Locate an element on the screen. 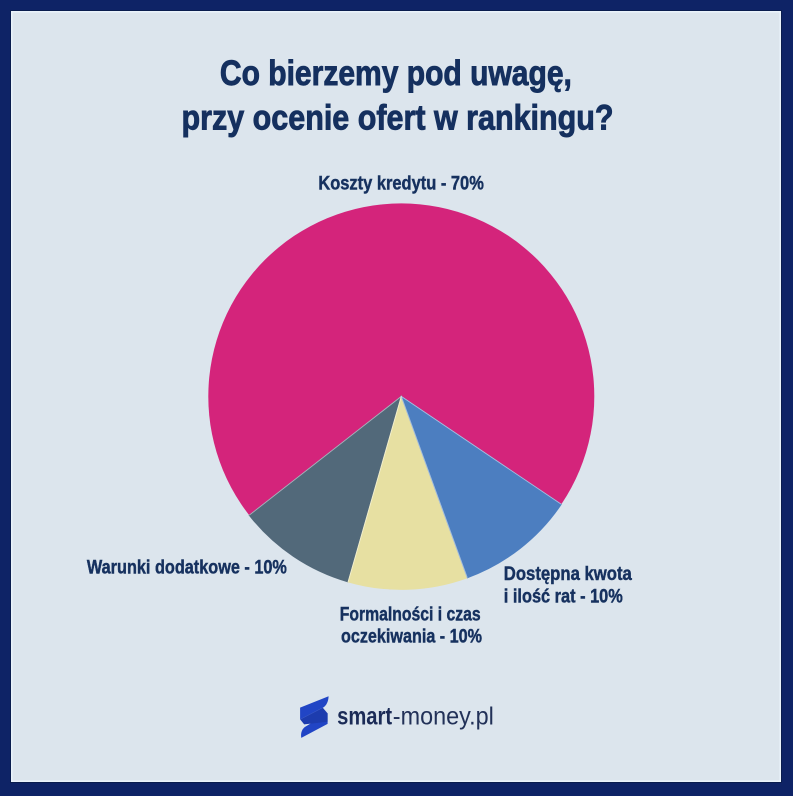 The image size is (793, 796). svg-text: Warunki dodatkowe - 10% is located at coordinates (187, 568).